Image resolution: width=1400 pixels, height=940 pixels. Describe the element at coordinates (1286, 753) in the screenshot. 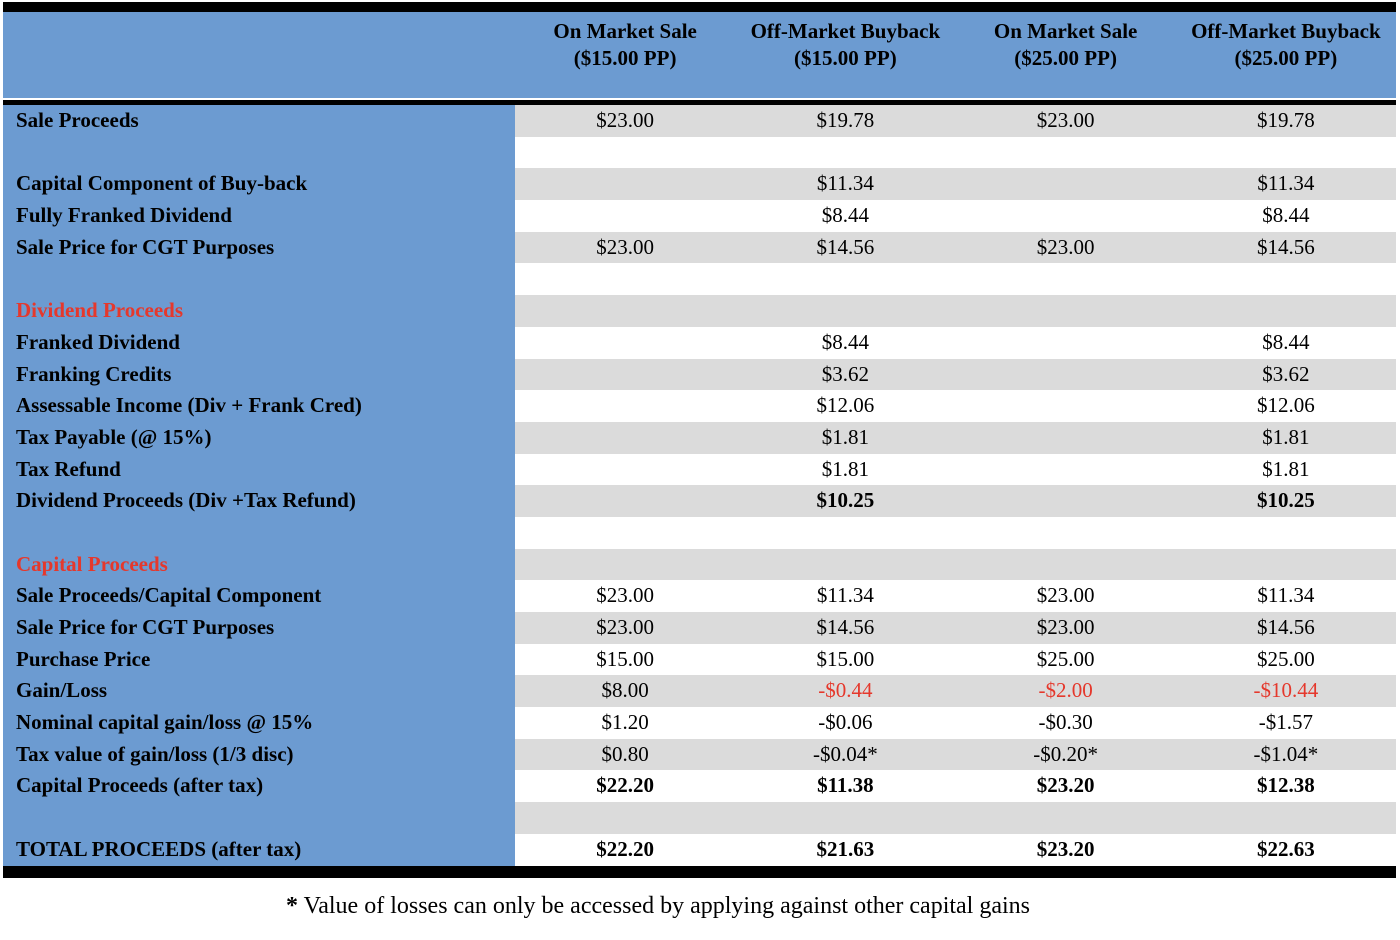

I see `value-cell: -$1.04*` at that location.